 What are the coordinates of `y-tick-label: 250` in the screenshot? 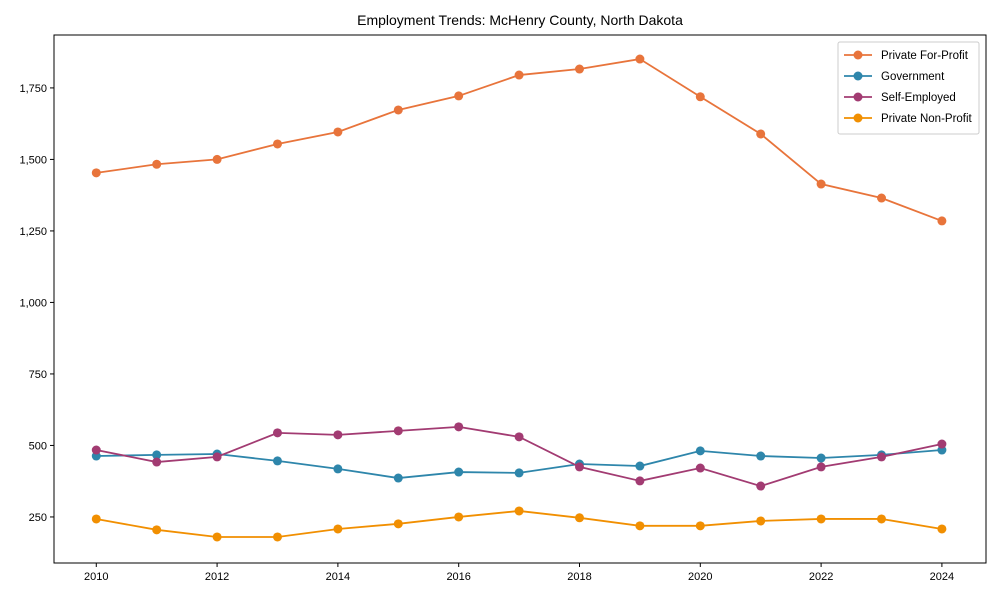 It's located at (38, 518).